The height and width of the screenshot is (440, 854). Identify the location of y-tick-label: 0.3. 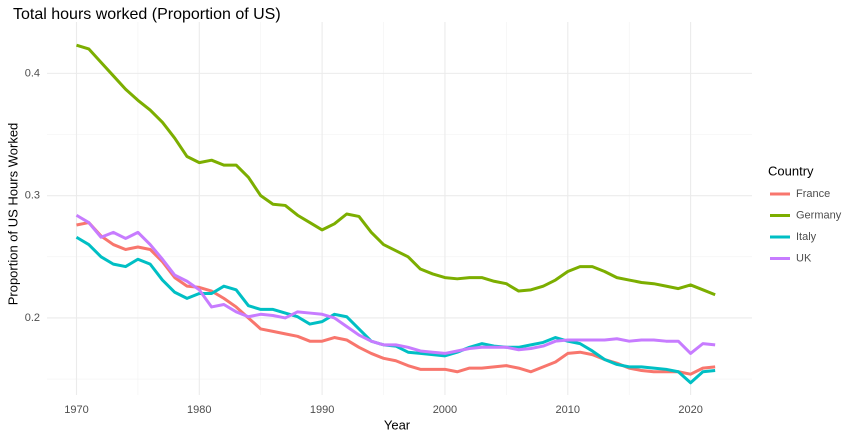
(32, 196).